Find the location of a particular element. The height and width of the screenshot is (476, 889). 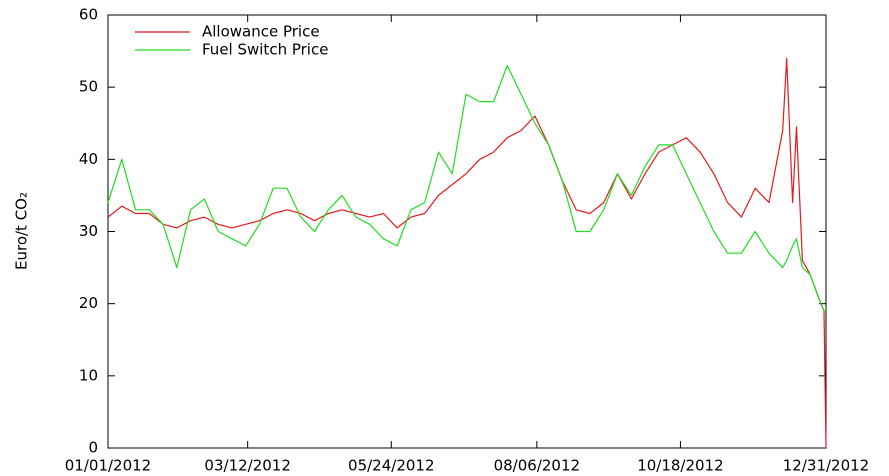

y-tick-label: 30 is located at coordinates (88, 231).